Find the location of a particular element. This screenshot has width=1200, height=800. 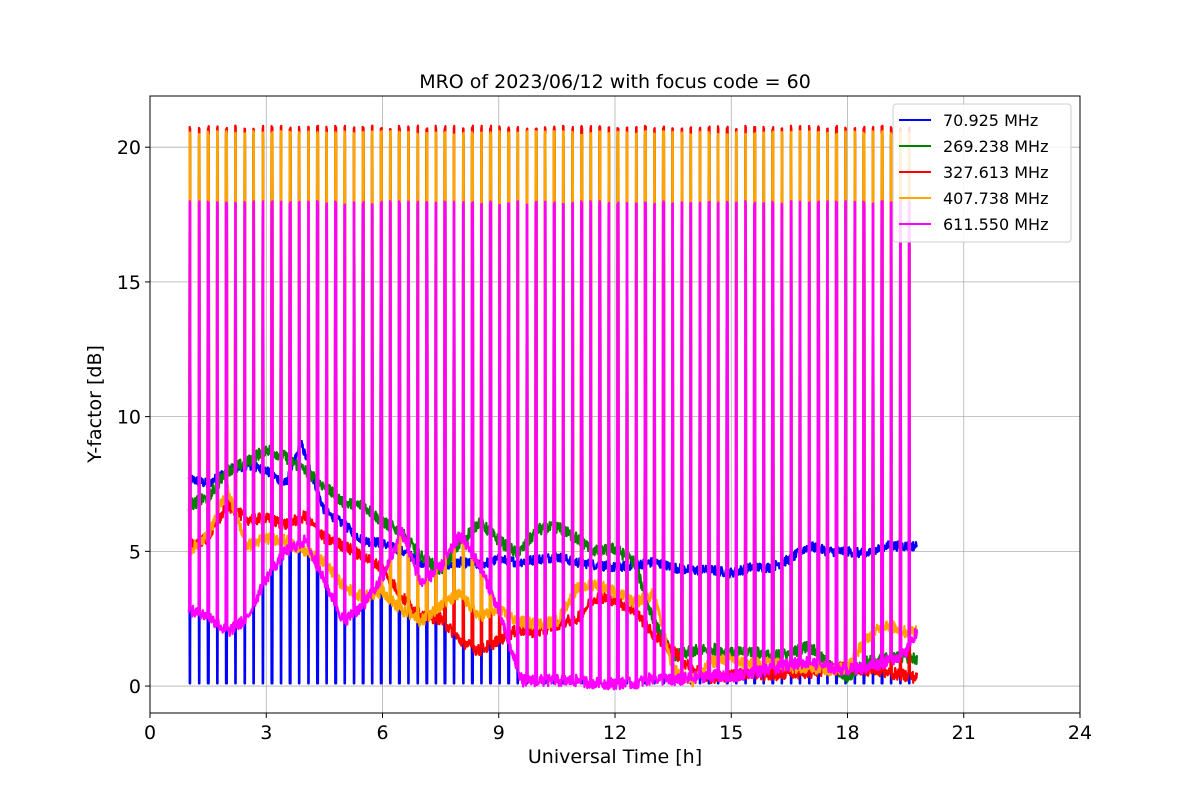

y-tick-label: 20 is located at coordinates (129, 148).